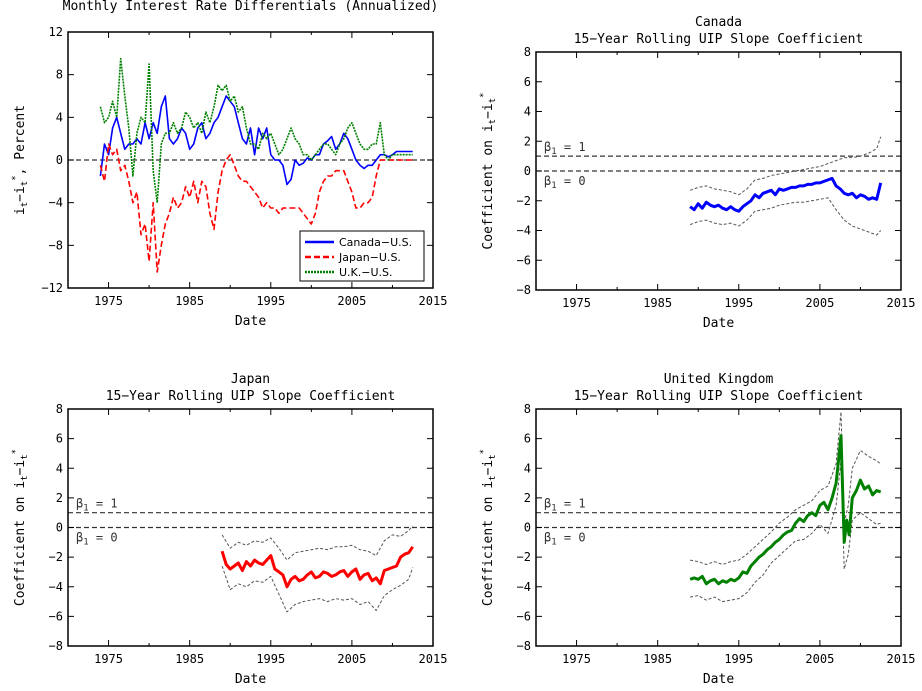 The height and width of the screenshot is (691, 922). What do you see at coordinates (718, 22) in the screenshot?
I see `chart-title: Canada` at bounding box center [718, 22].